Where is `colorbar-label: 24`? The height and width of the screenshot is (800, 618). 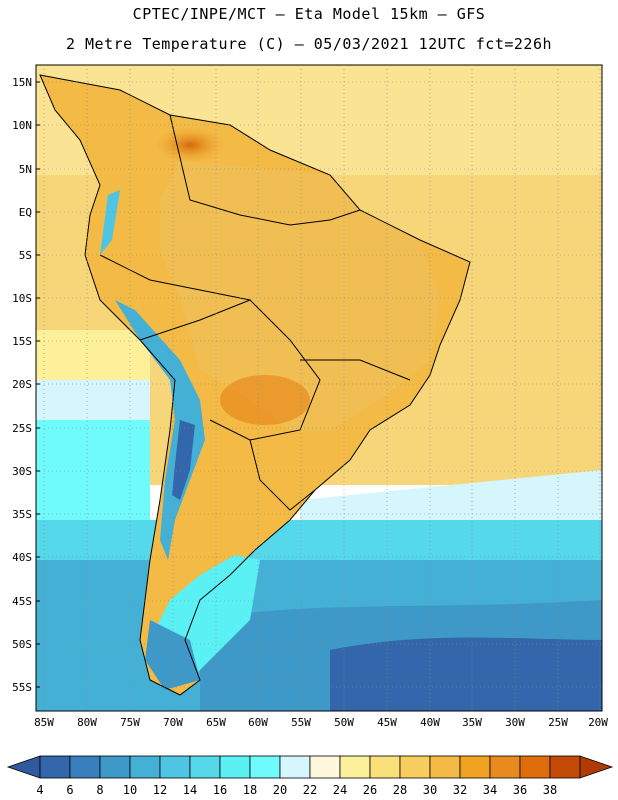 colorbar-label: 24 is located at coordinates (340, 790).